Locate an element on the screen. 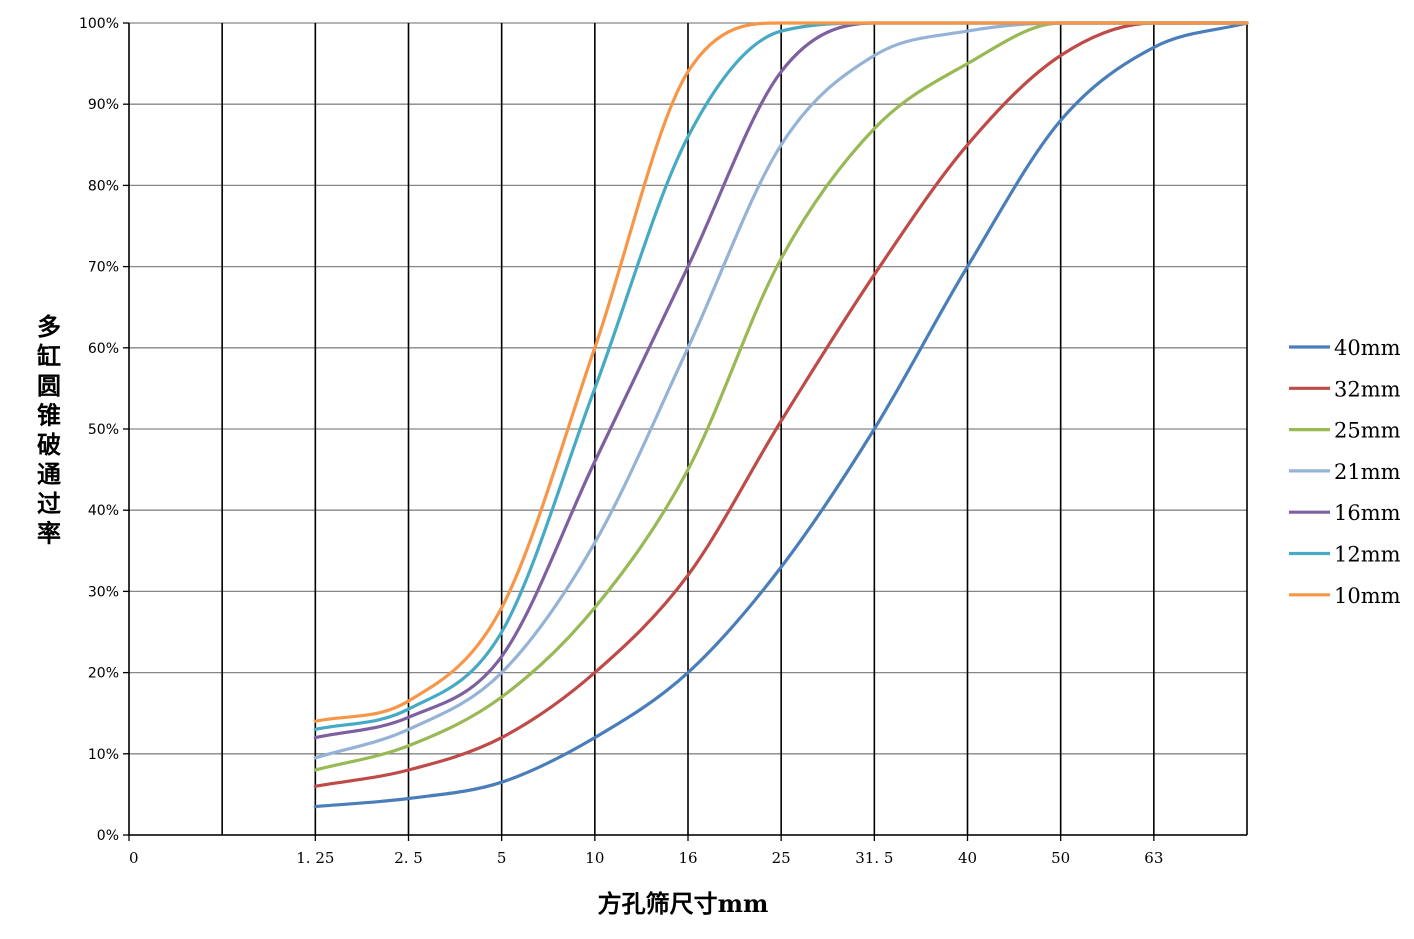  x-tick-label: 40 is located at coordinates (967, 858).